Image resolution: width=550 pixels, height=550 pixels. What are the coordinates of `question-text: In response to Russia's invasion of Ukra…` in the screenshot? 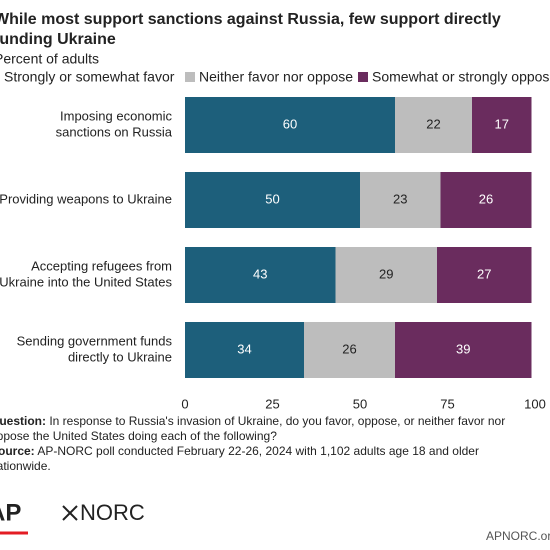 It's located at (253, 428).